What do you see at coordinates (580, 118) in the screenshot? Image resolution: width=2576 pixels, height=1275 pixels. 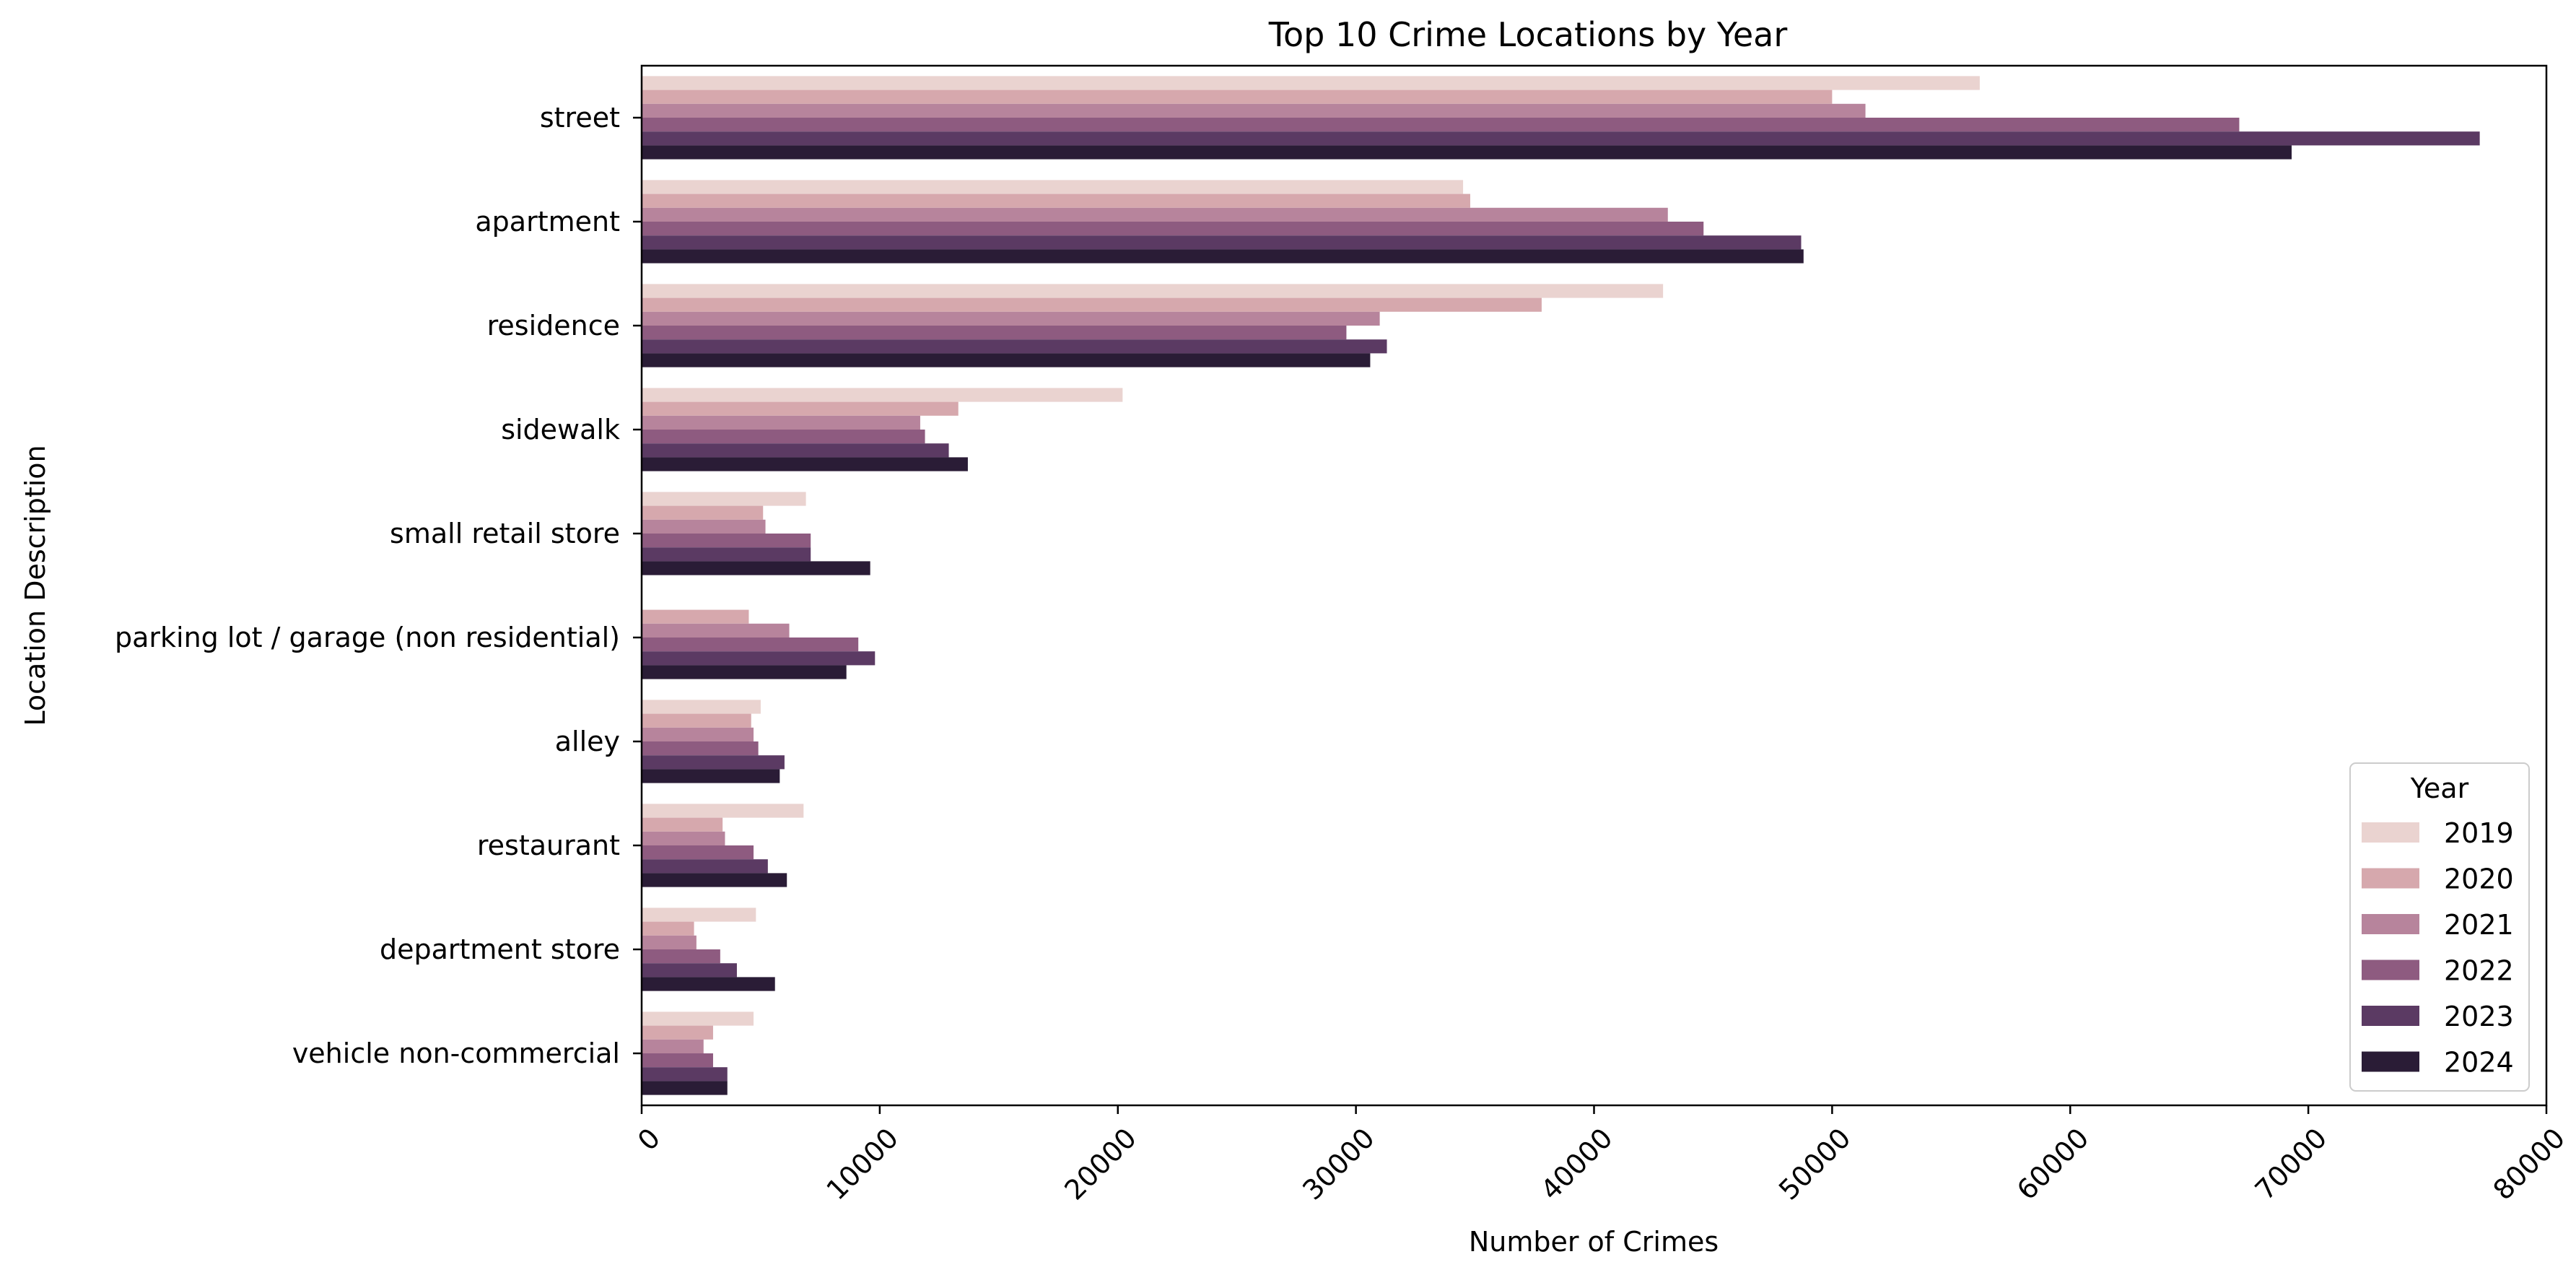 I see `y-tick-label: street` at bounding box center [580, 118].